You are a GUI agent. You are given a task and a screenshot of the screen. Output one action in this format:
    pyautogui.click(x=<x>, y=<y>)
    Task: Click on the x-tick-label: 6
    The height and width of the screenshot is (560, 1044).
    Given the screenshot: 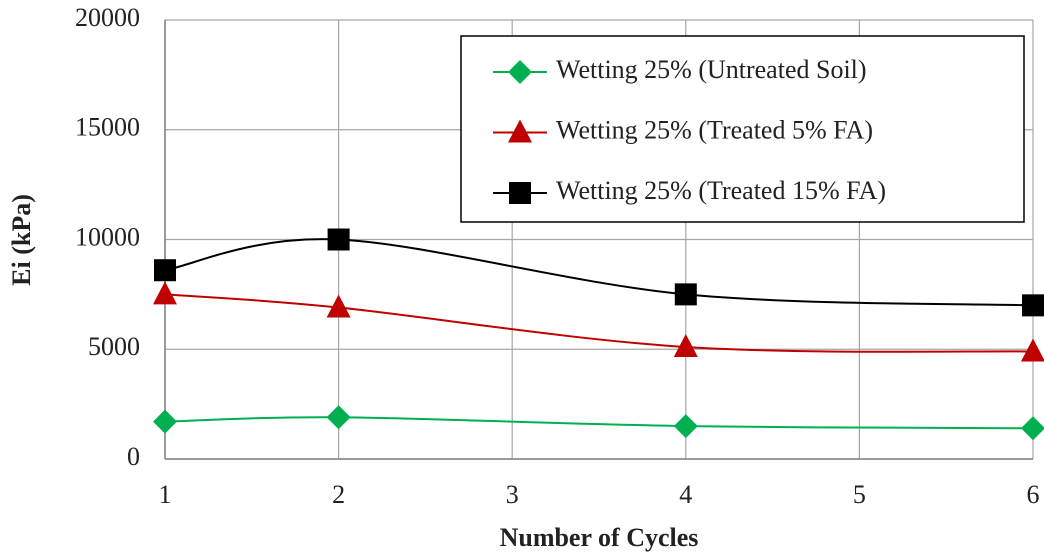 What is the action you would take?
    pyautogui.click(x=1033, y=494)
    